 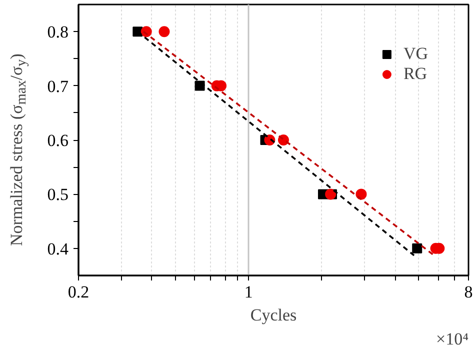 What do you see at coordinates (468, 292) in the screenshot?
I see `x-tick-label: 8` at bounding box center [468, 292].